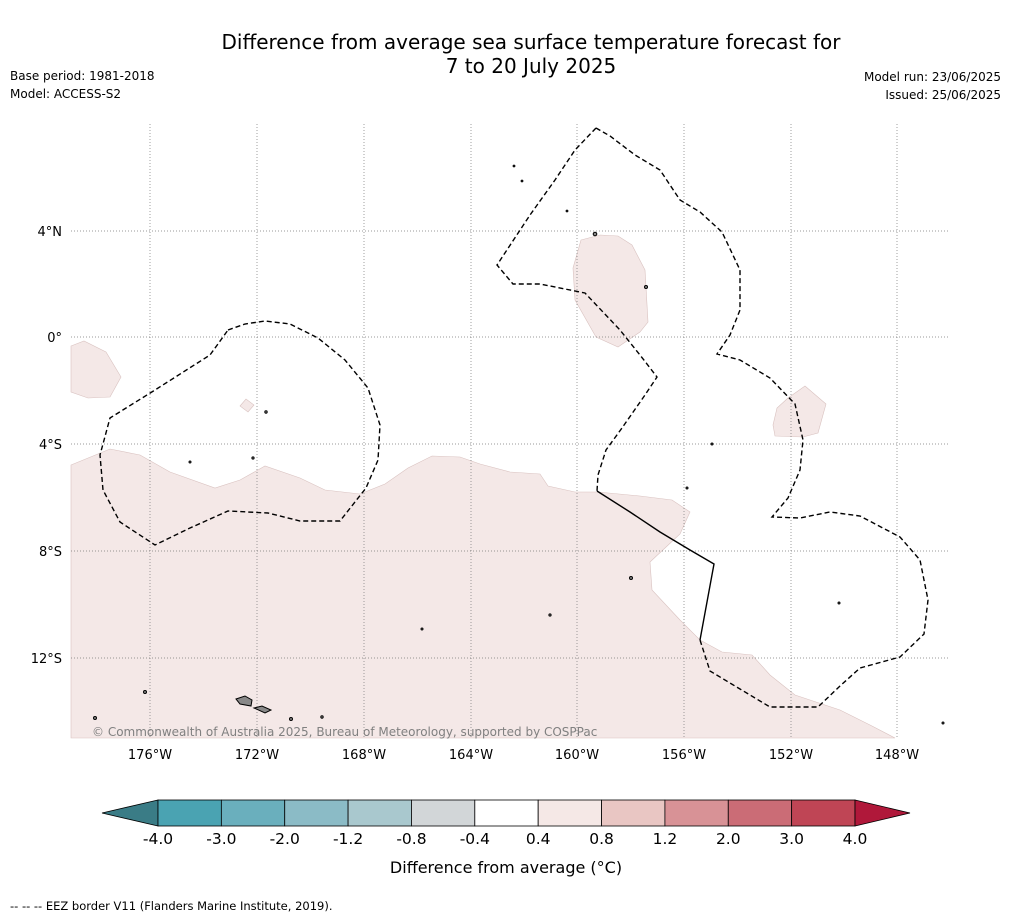 The height and width of the screenshot is (919, 1011). I want to click on lat-label-4n: 4°N, so click(50, 232).